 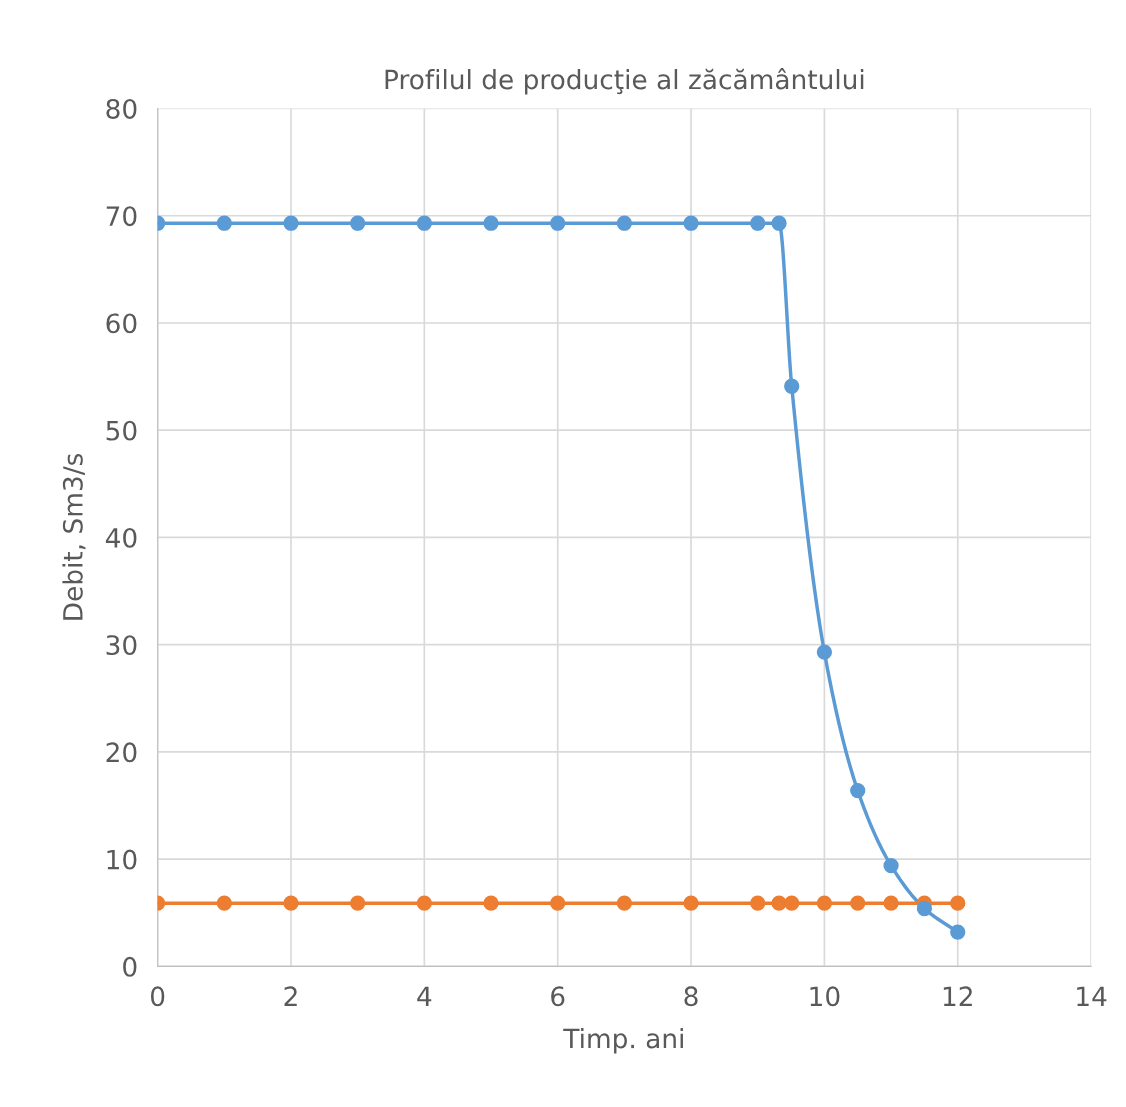 What do you see at coordinates (130, 966) in the screenshot?
I see `y-tick-label: 0` at bounding box center [130, 966].